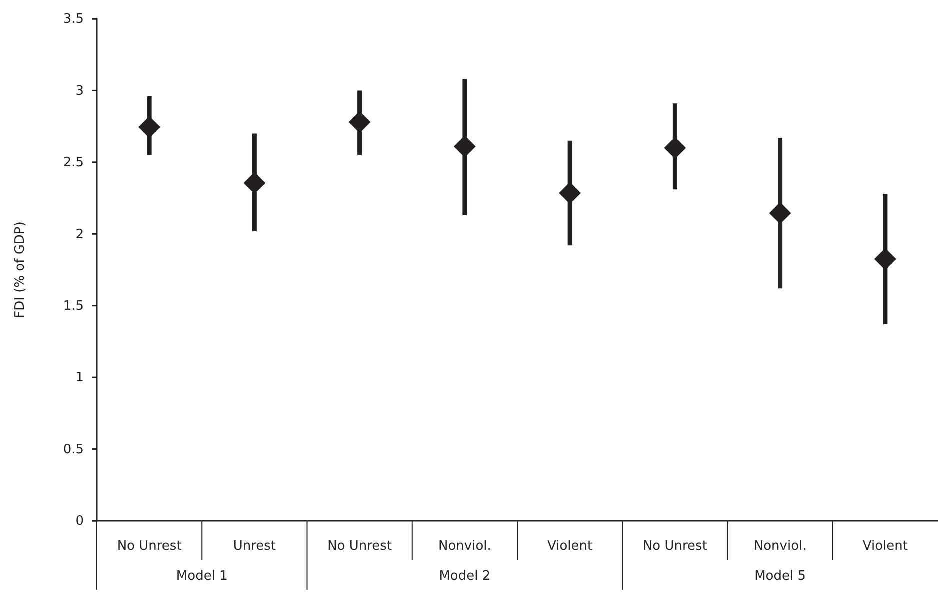 The height and width of the screenshot is (595, 938). I want to click on y-tick-label: 2.5, so click(73, 163).